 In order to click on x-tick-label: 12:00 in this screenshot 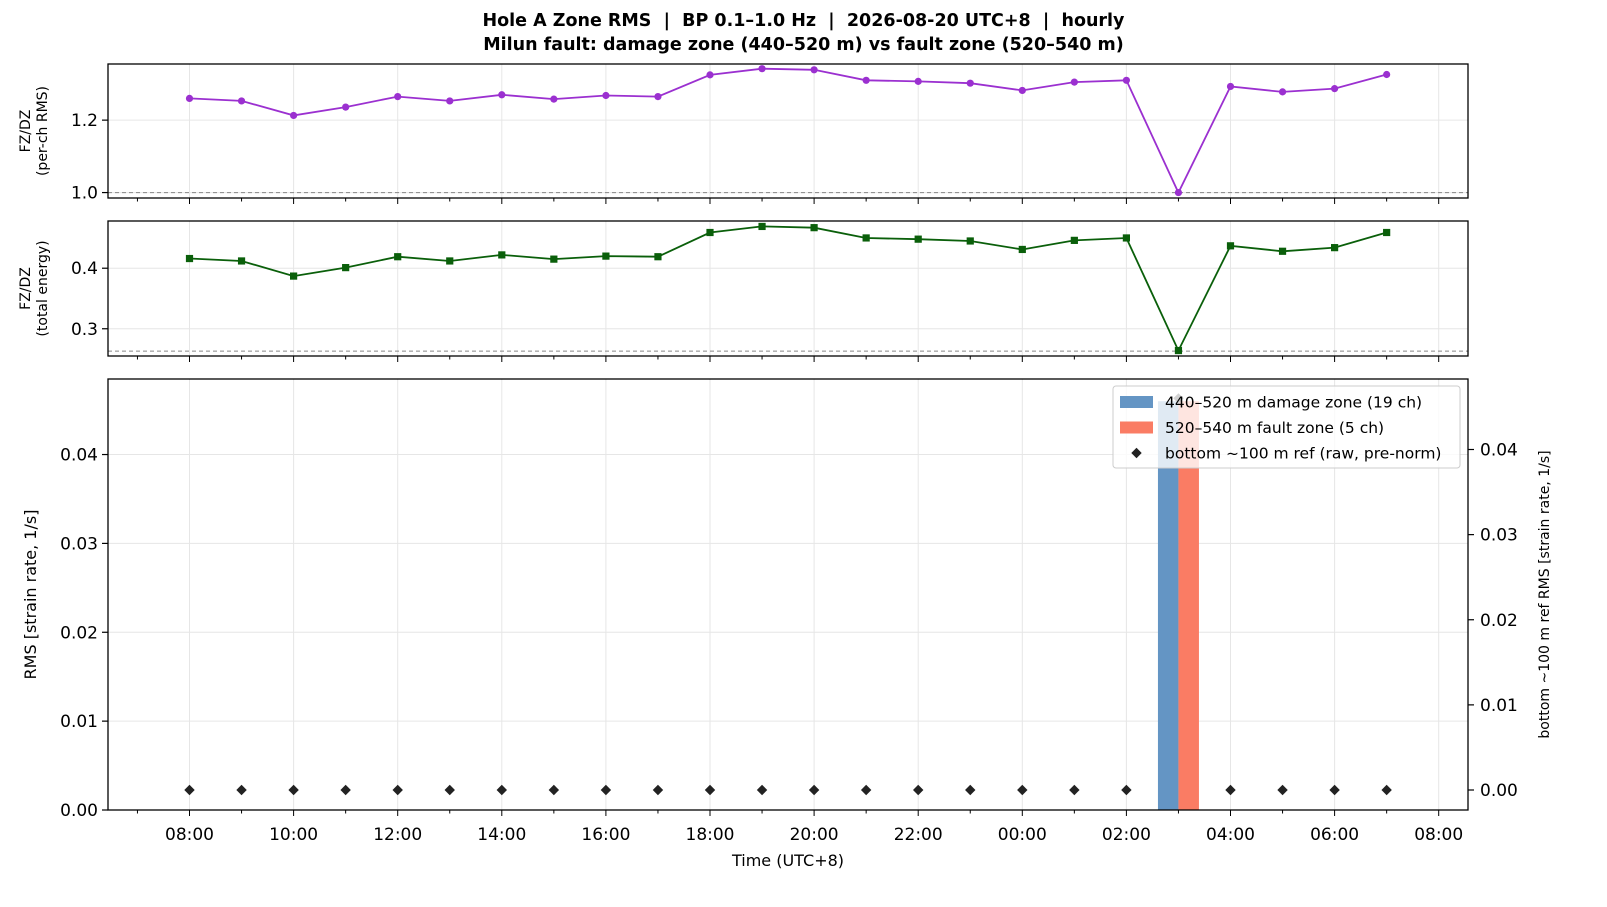, I will do `click(397, 835)`.